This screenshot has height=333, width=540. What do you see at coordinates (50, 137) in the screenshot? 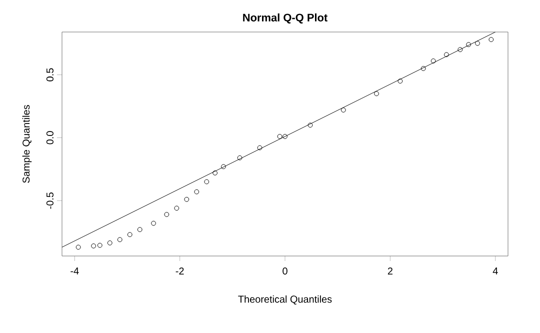
I see `y-tick-label: 0.0` at bounding box center [50, 137].